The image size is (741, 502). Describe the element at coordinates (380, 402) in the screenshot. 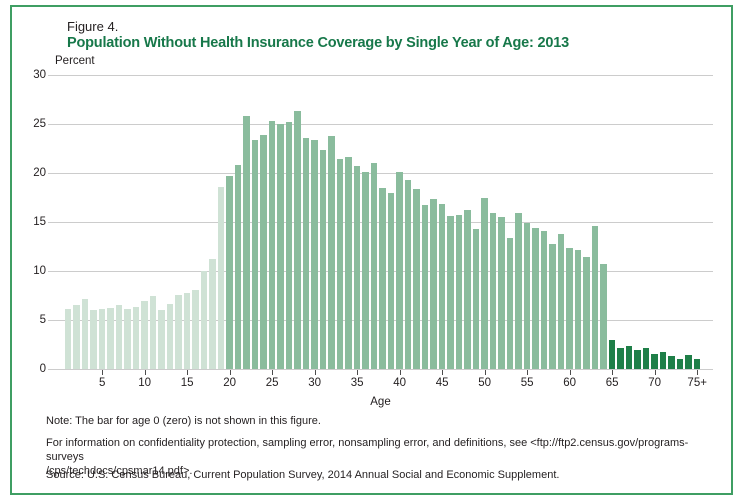

I see `x-axis-title: Age` at that location.